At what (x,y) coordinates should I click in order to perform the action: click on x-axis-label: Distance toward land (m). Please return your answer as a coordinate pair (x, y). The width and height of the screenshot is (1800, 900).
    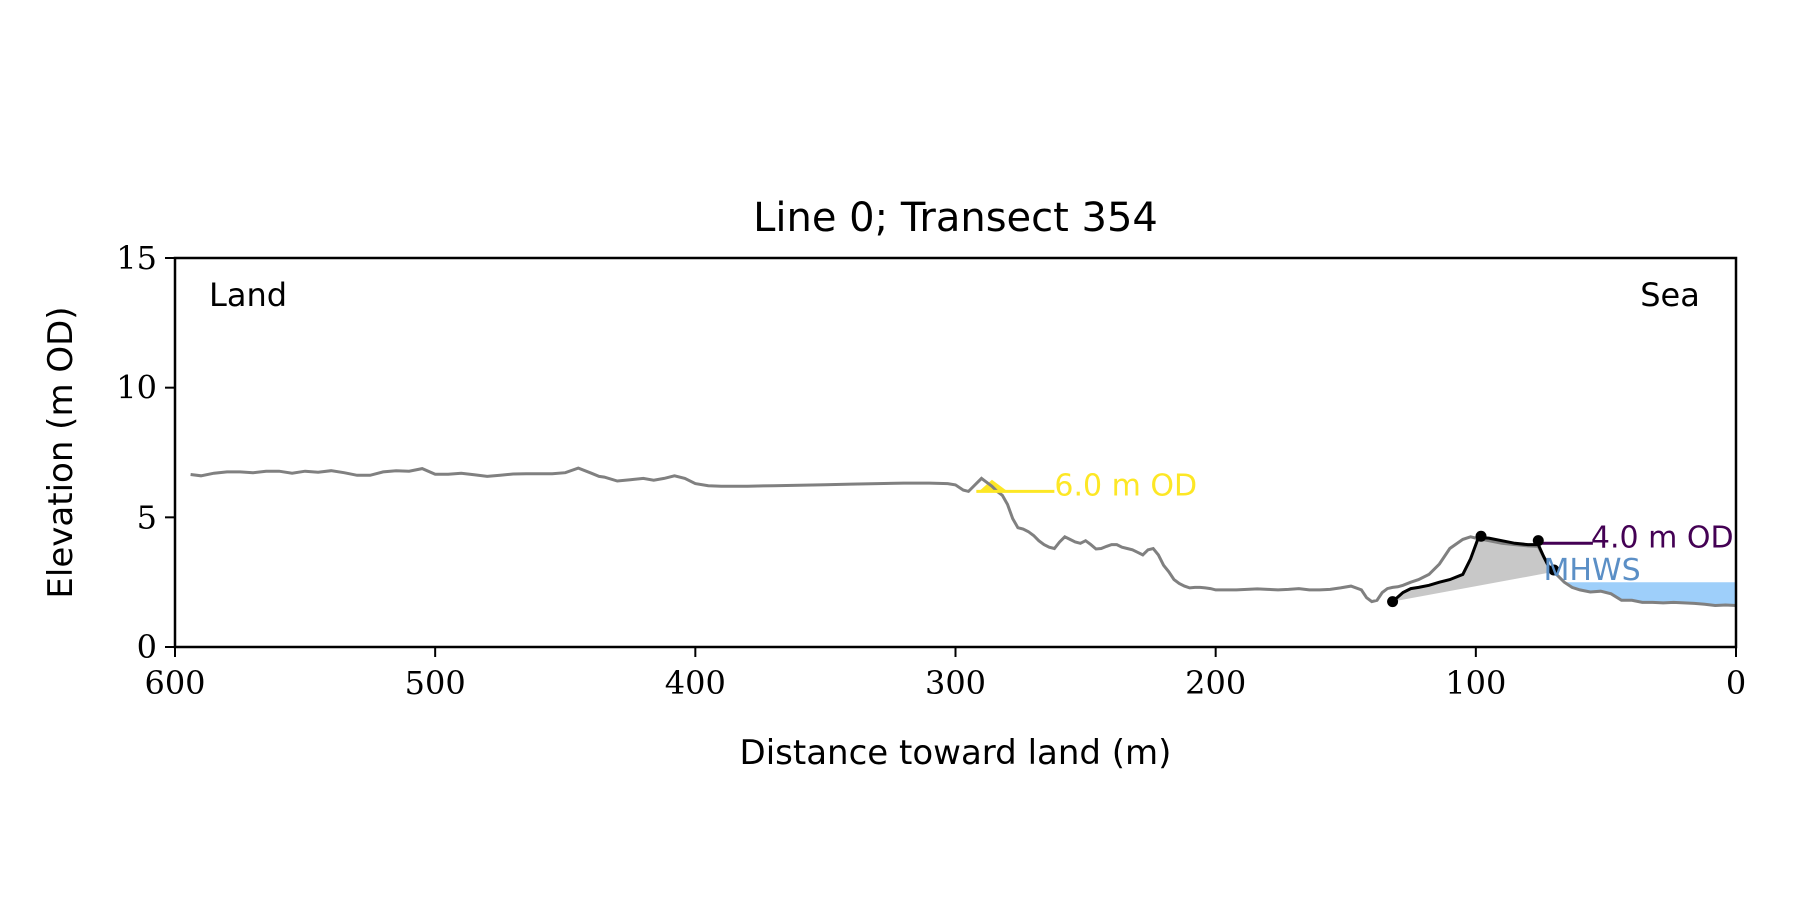
    Looking at the image, I should click on (956, 753).